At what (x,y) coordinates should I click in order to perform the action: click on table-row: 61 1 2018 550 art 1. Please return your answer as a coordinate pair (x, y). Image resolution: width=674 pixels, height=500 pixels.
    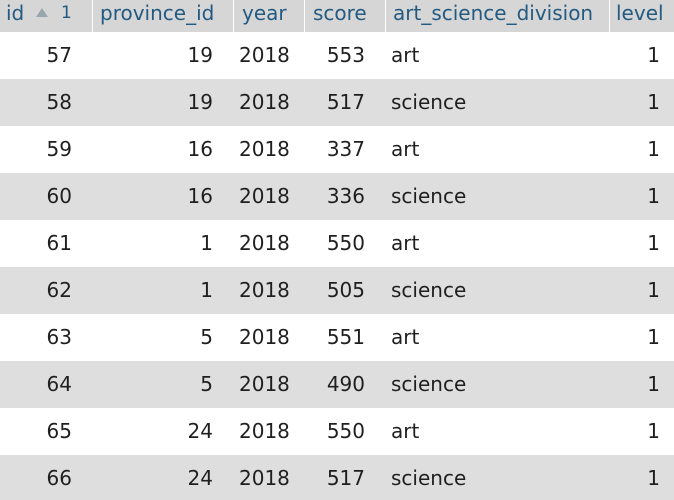
    Looking at the image, I should click on (337, 243).